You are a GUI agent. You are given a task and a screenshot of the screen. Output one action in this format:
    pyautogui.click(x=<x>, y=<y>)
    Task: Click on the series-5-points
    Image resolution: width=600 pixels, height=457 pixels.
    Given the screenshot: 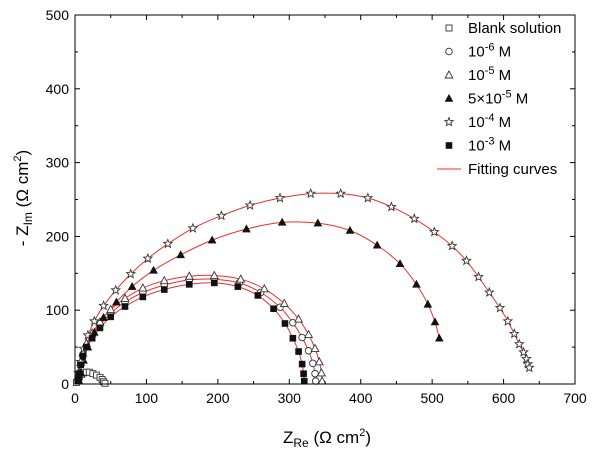 What is the action you would take?
    pyautogui.click(x=191, y=332)
    